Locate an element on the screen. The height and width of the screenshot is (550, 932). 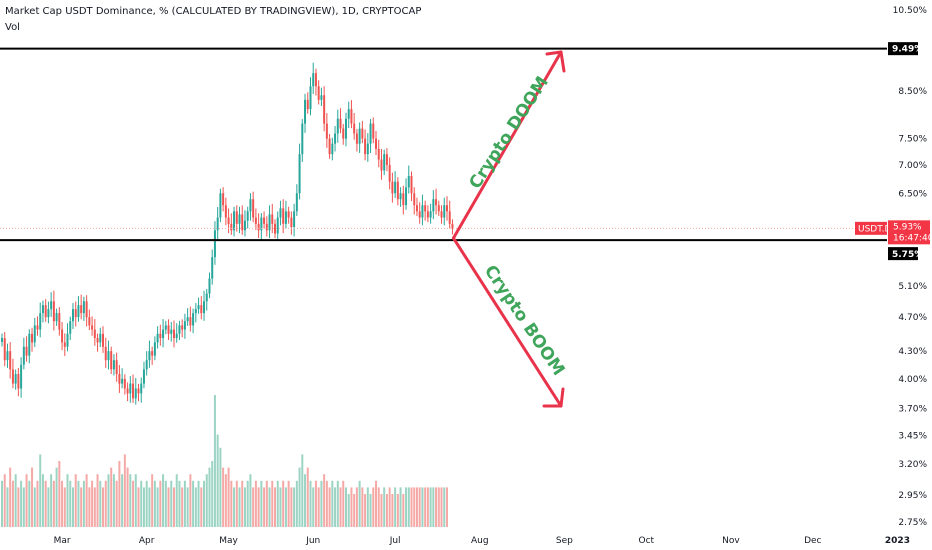
annotation-crypto-doom: Crypto DOOM is located at coordinates (508, 133).